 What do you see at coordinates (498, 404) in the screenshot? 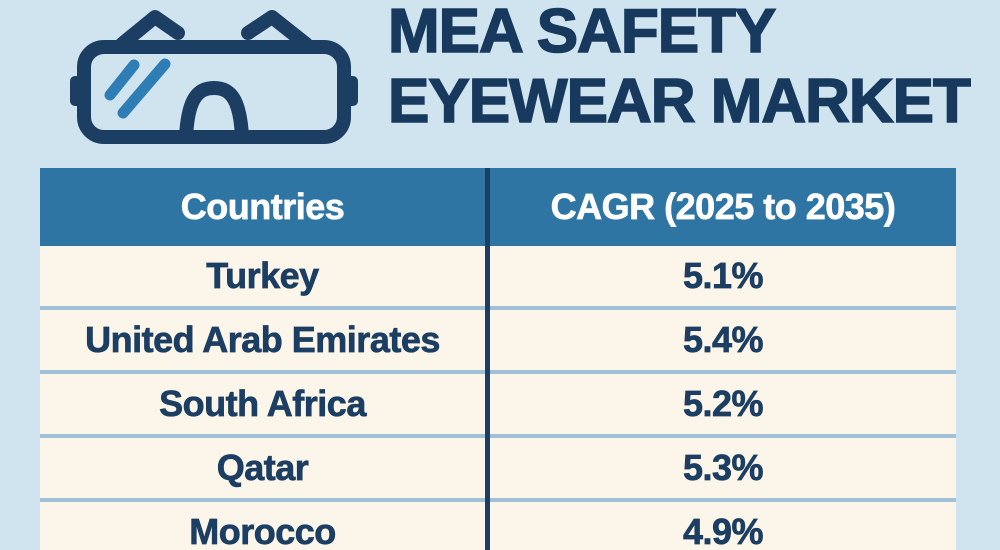
I see `table-row-south-africa: South Africa 5.2%` at bounding box center [498, 404].